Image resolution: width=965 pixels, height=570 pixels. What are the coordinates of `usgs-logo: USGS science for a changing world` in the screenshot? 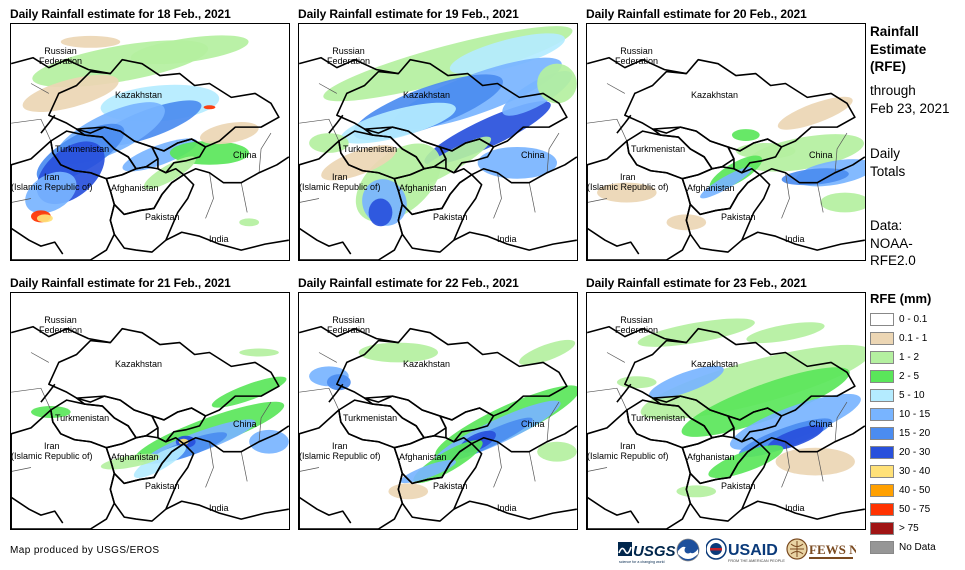 It's located at (647, 553).